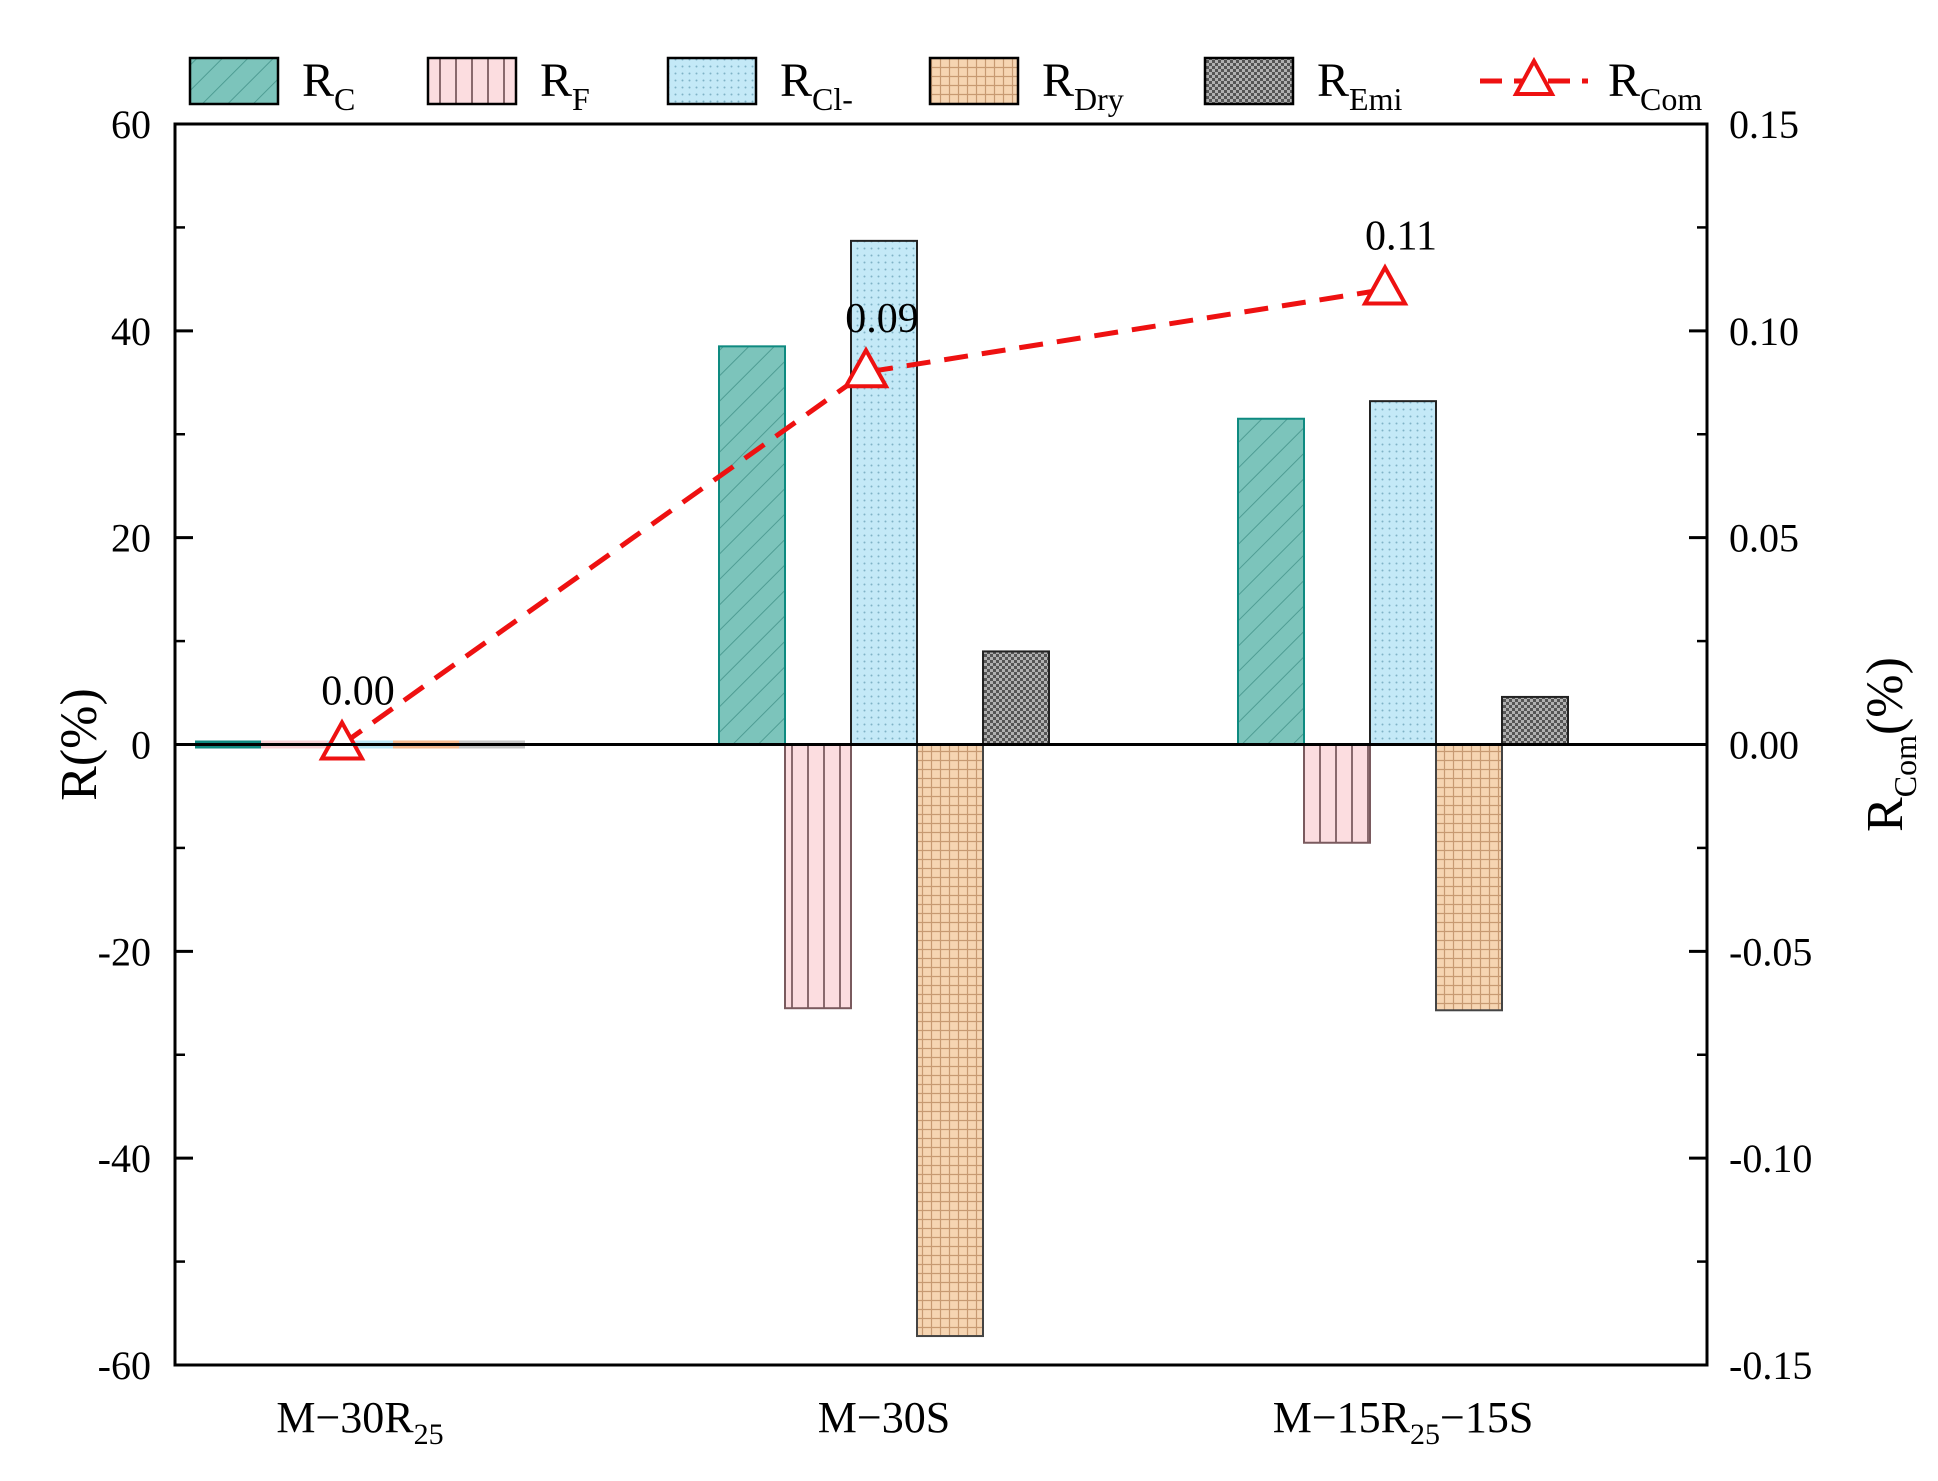  I want to click on y-right-tick-label: 0.05, so click(1764, 538).